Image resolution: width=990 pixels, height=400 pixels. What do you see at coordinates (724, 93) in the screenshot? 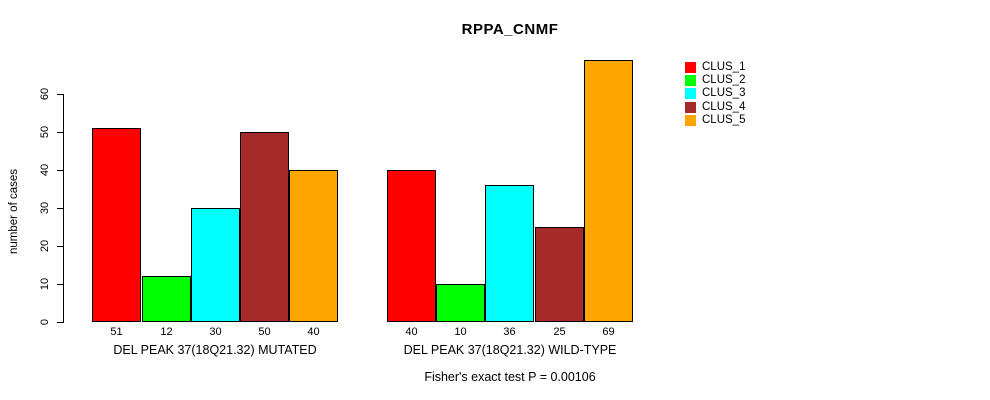
I see `legend-label: CLUS_3` at bounding box center [724, 93].